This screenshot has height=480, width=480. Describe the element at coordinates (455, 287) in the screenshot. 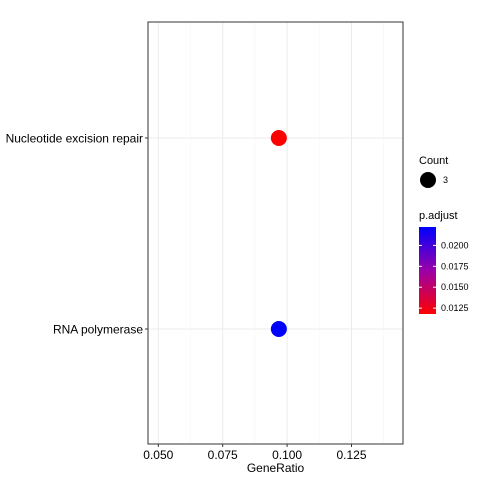

I see `colorbar-label-1: 0.0150` at that location.